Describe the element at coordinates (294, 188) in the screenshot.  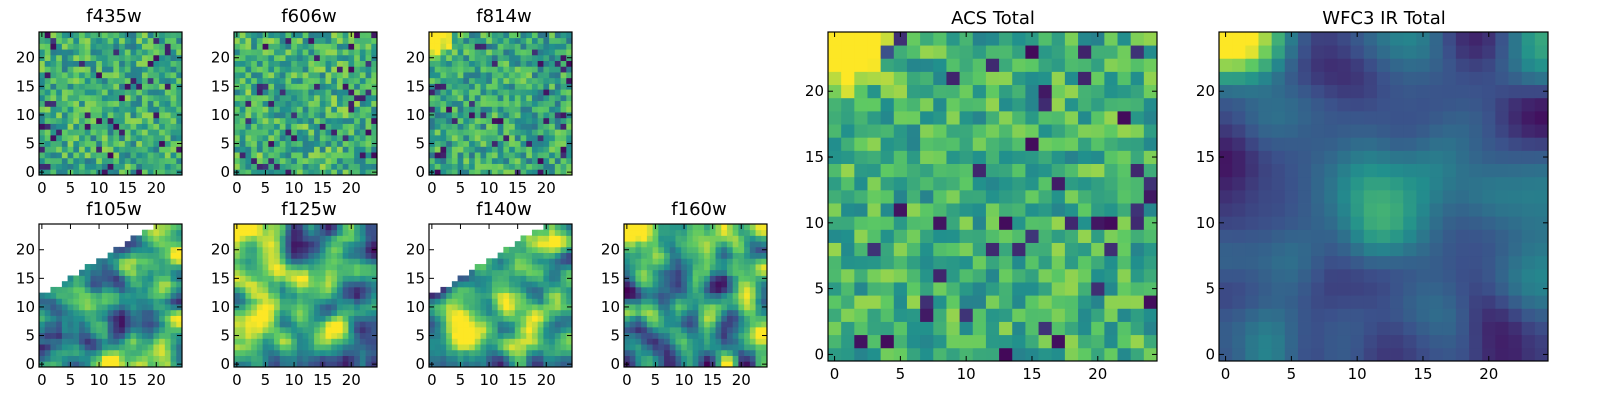
I see `x-tick-label: 10` at that location.